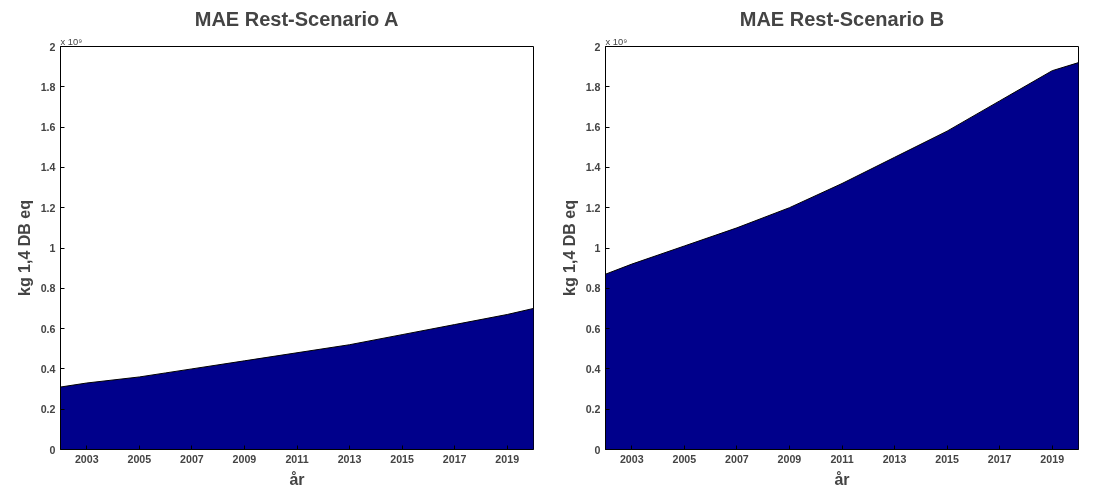 The image size is (1094, 492). What do you see at coordinates (842, 18) in the screenshot?
I see `chart-title: MAE Rest-Scenario B` at bounding box center [842, 18].